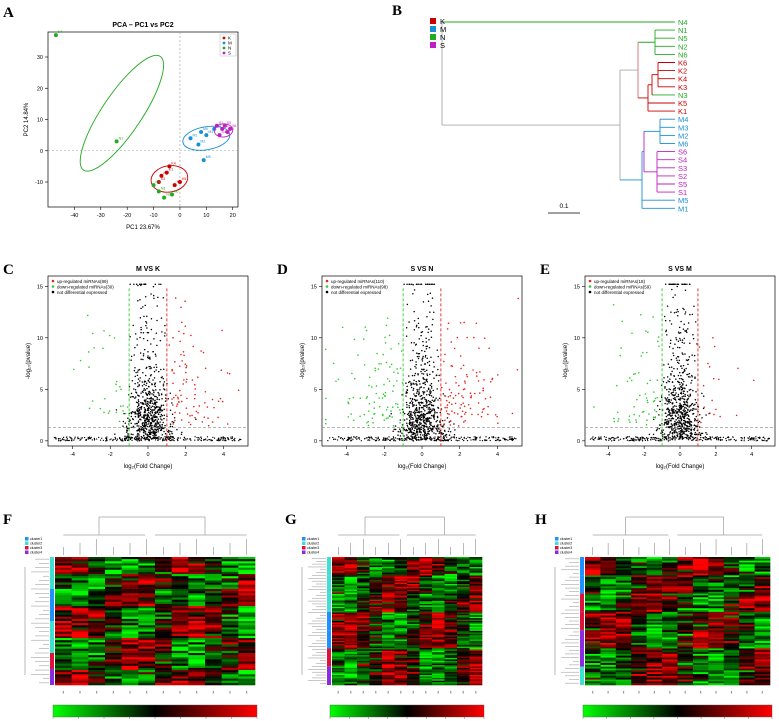  Describe the element at coordinates (176, 192) in the screenshot. I see `point-label: N6` at that location.